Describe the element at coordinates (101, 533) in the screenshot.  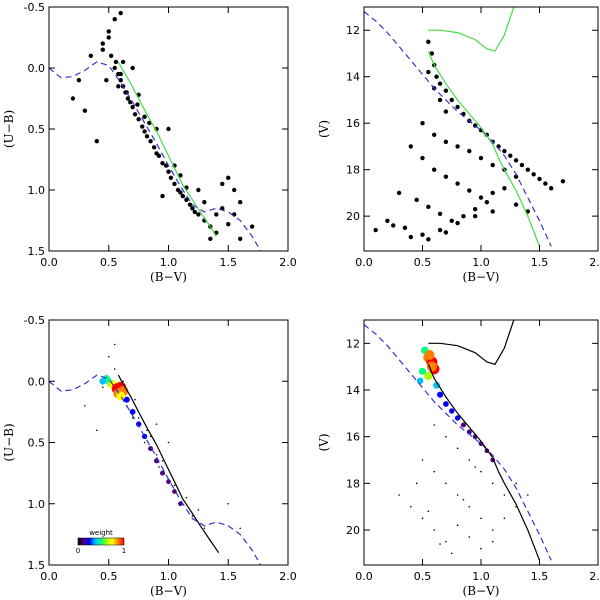
I see `colorbar-label: weight` at that location.